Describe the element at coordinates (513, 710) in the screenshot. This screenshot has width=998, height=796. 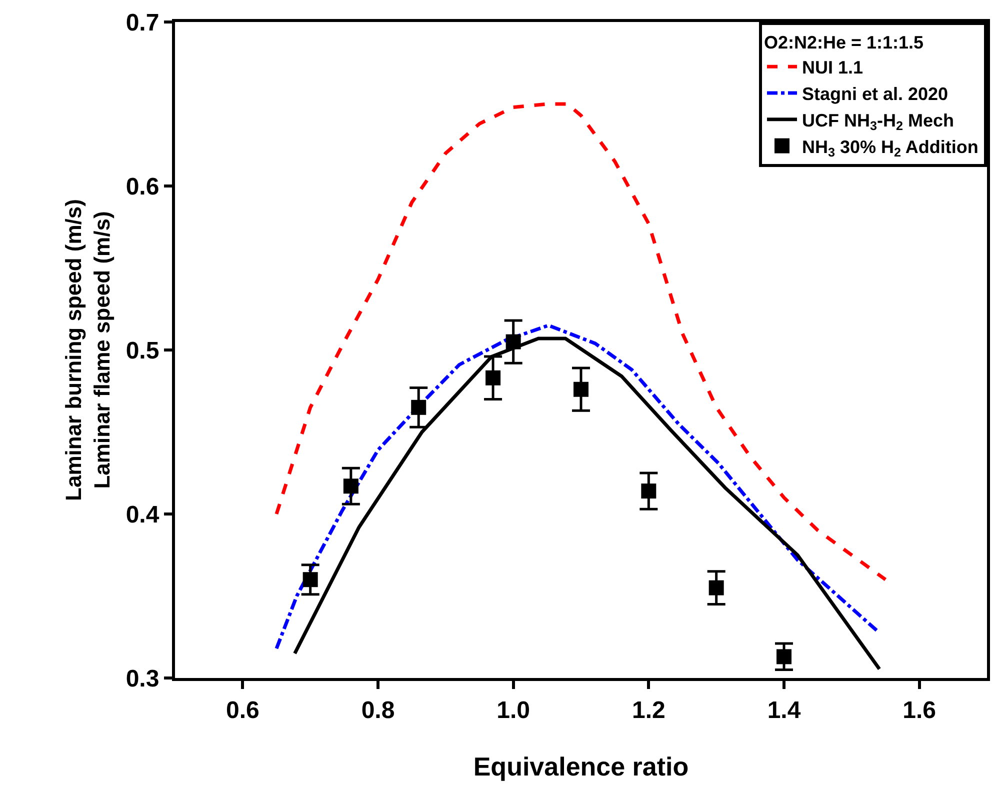
I see `x-tick-label: 1.0` at that location.